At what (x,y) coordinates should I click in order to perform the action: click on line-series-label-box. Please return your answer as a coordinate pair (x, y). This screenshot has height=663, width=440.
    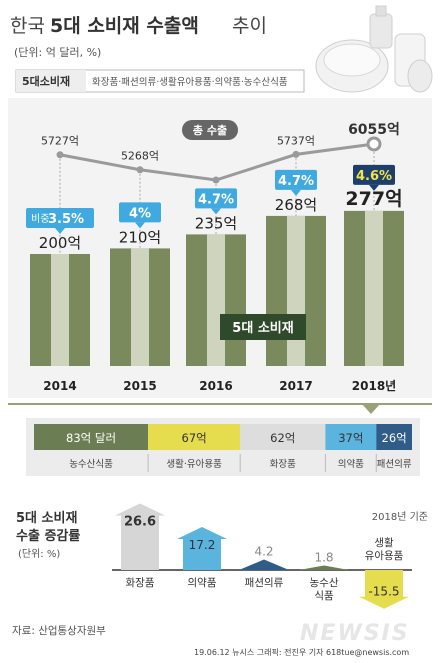
    Looking at the image, I should click on (210, 130).